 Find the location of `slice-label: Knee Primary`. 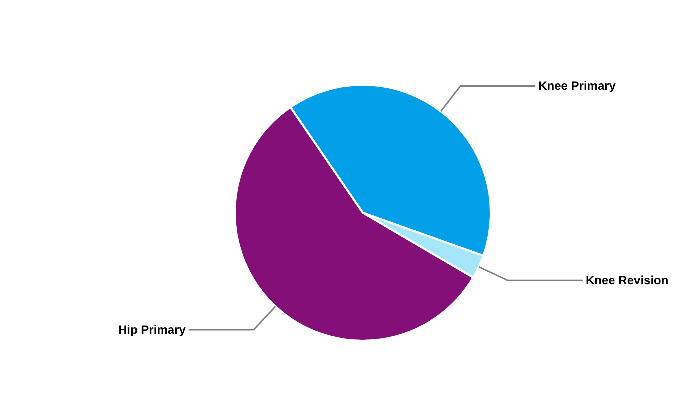

slice-label: Knee Primary is located at coordinates (577, 86).